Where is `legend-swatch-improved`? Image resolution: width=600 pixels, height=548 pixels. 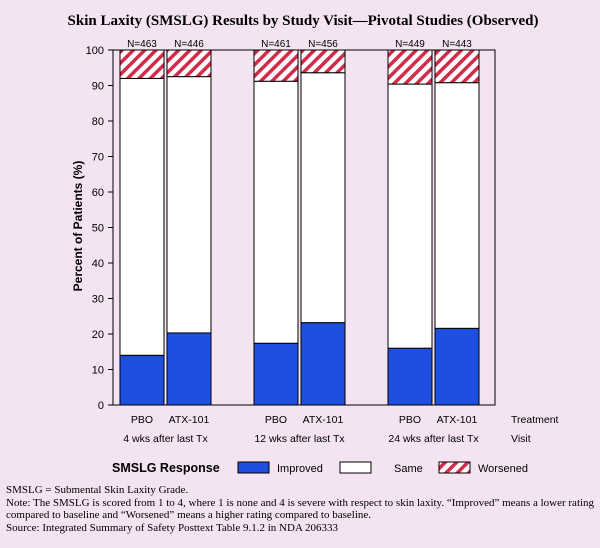 legend-swatch-improved is located at coordinates (253, 467).